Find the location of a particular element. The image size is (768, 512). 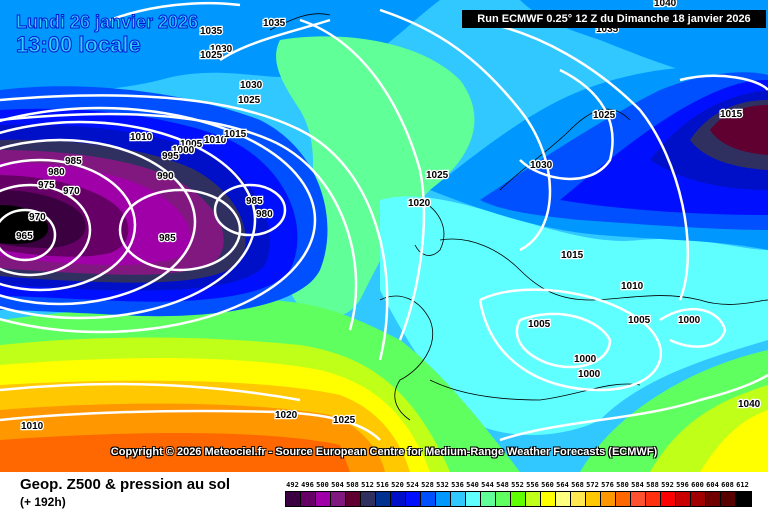

pressure-label: 965 is located at coordinates (24, 236).